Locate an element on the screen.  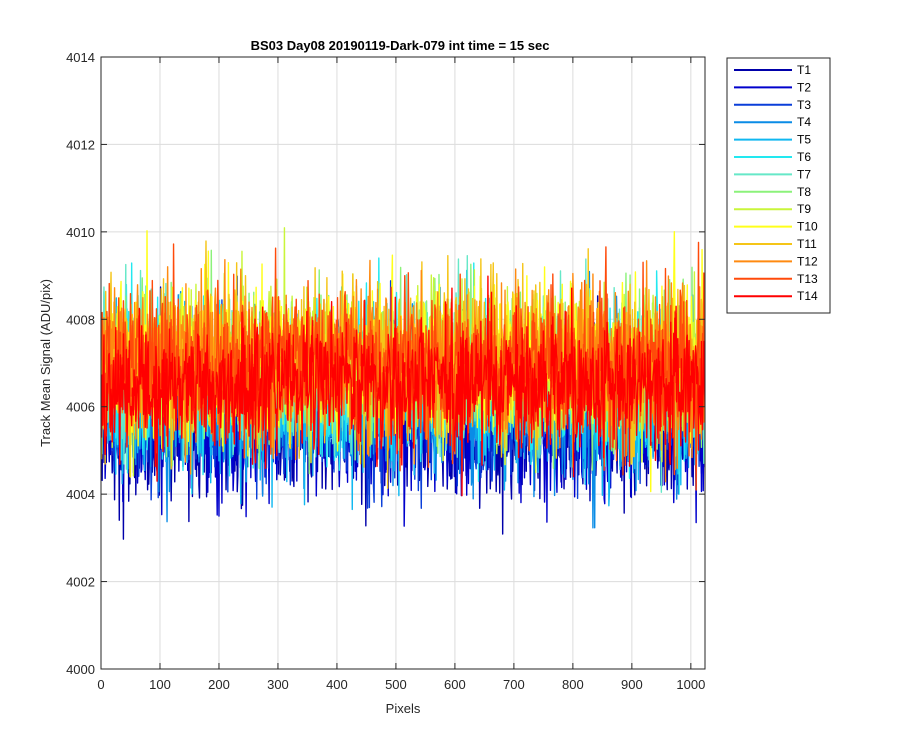
x-tick-label: 1000 is located at coordinates (690, 684).